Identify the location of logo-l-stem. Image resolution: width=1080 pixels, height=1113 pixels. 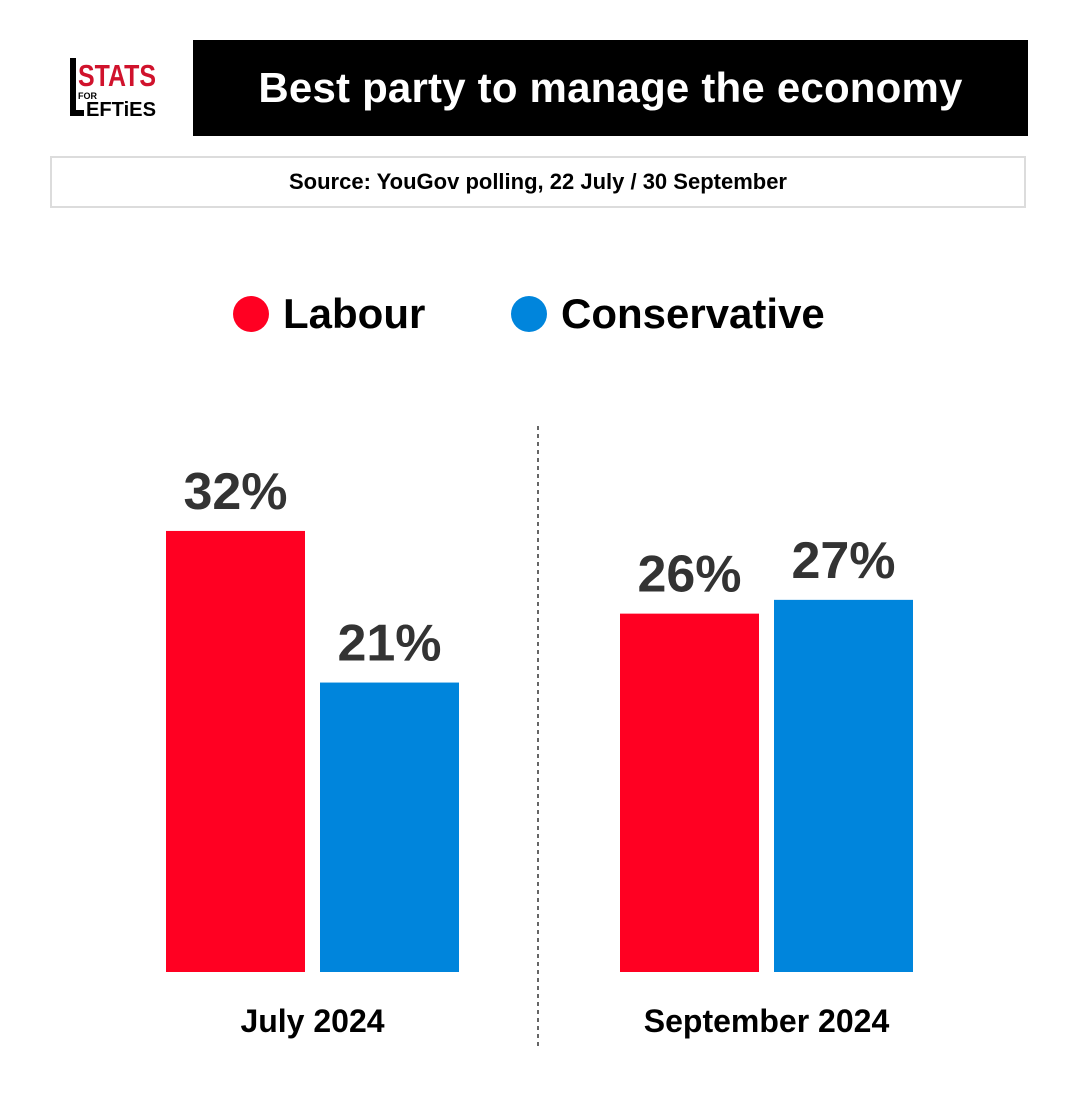
(73, 87).